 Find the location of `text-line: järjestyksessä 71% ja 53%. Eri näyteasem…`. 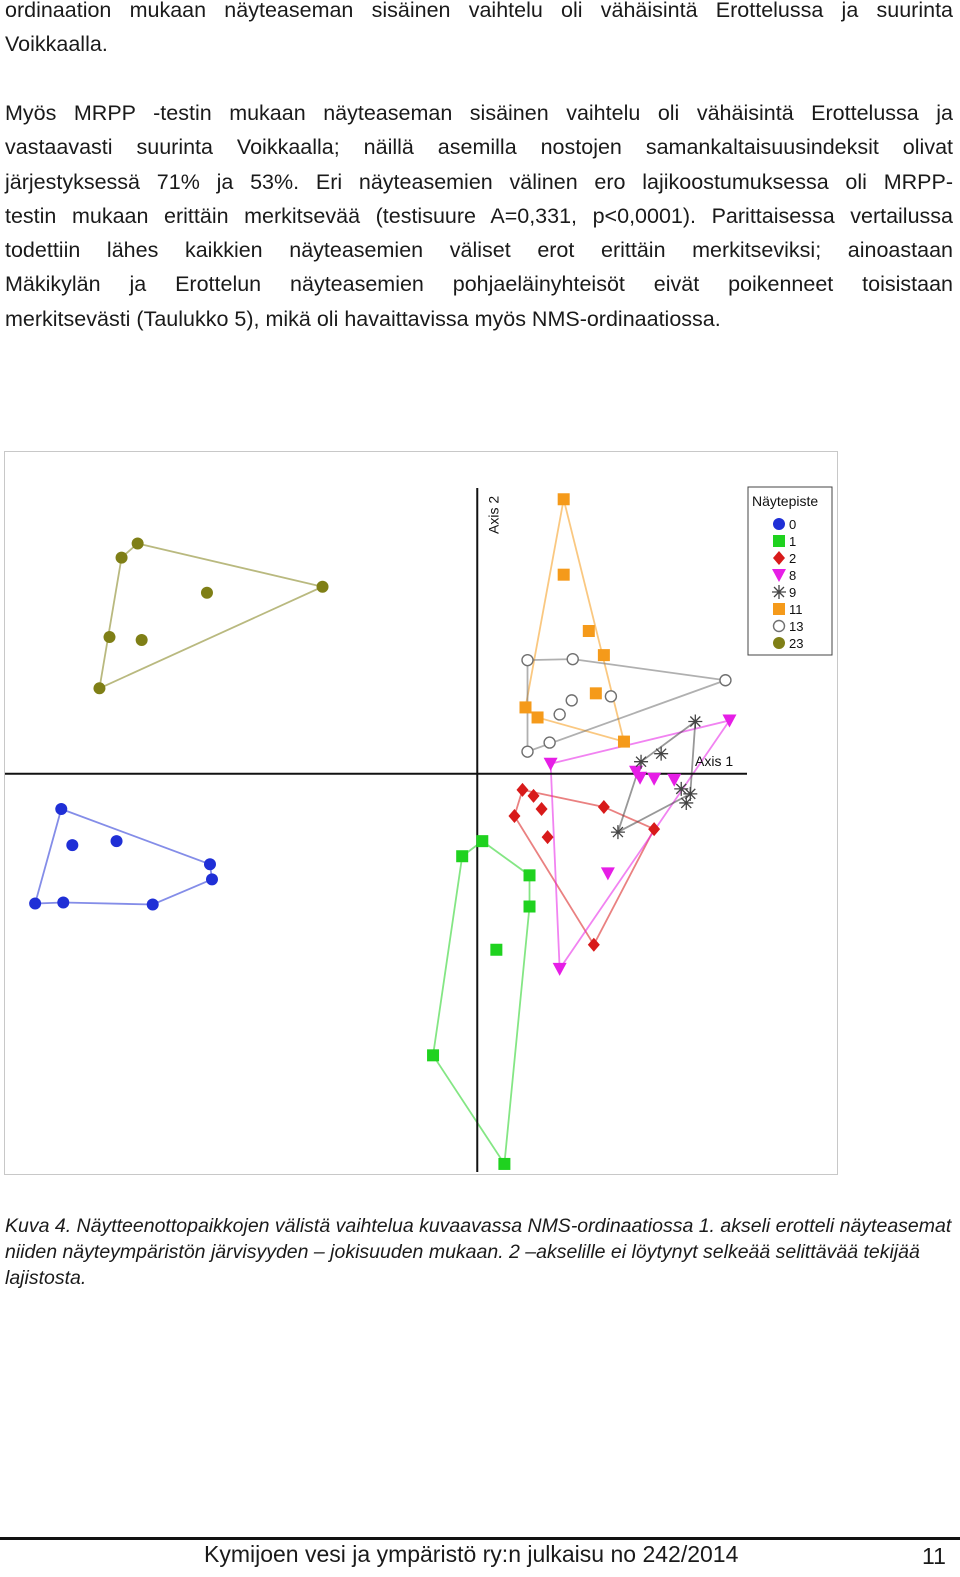

text-line: järjestyksessä 71% ja 53%. Eri näyteasem… is located at coordinates (479, 181).